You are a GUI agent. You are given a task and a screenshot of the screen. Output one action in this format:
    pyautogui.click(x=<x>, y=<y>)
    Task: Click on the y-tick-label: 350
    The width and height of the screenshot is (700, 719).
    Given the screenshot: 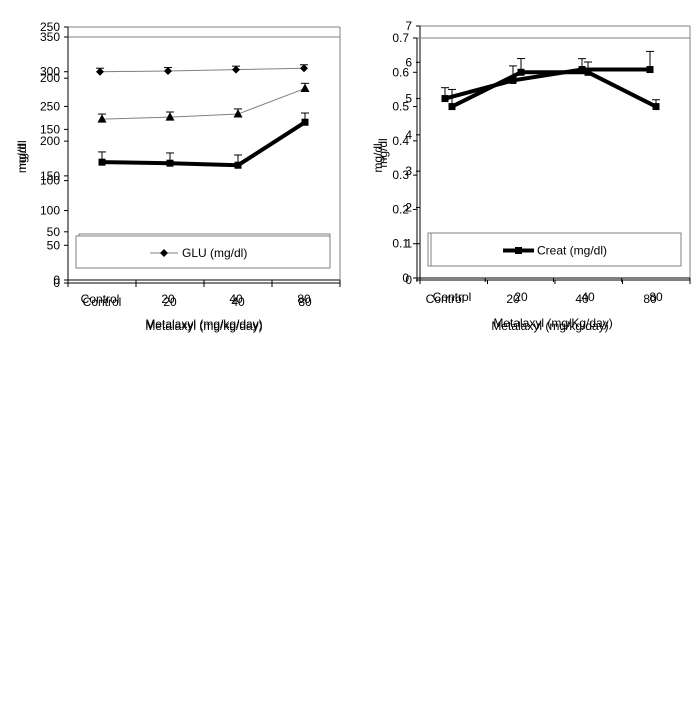 What is the action you would take?
    pyautogui.click(x=50, y=37)
    